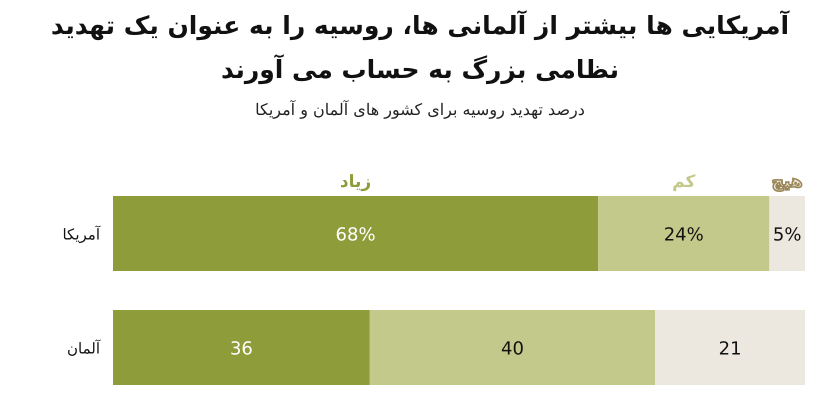 The width and height of the screenshot is (840, 406). I want to click on series-label: هیچ, so click(787, 182).